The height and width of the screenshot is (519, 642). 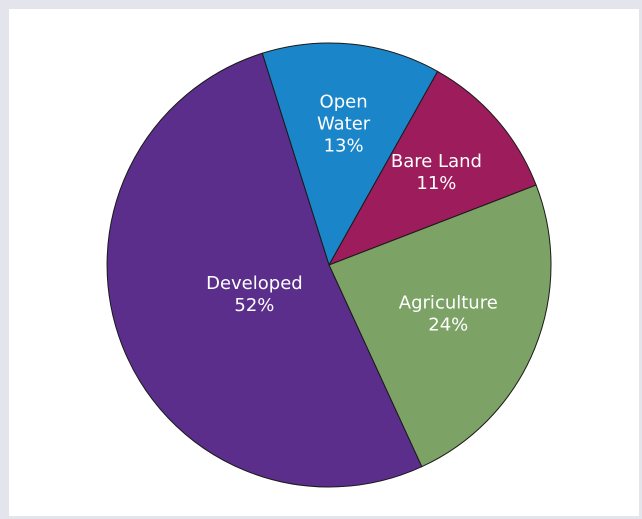 I want to click on slice-category-label: Agriculture, so click(x=448, y=302).